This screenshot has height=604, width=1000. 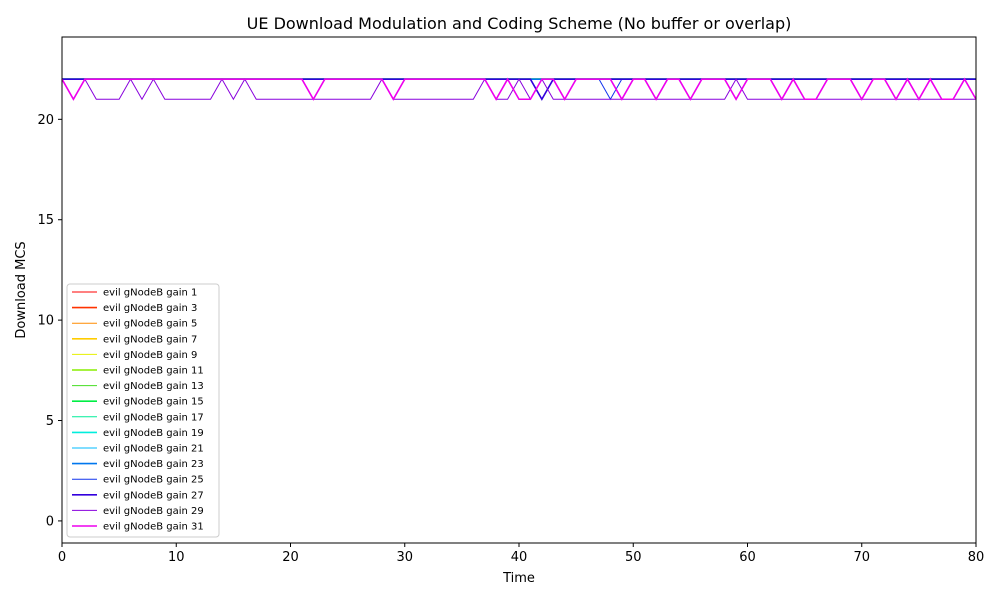 What do you see at coordinates (150, 355) in the screenshot?
I see `legend-label: evil gNodeB gain 9` at bounding box center [150, 355].